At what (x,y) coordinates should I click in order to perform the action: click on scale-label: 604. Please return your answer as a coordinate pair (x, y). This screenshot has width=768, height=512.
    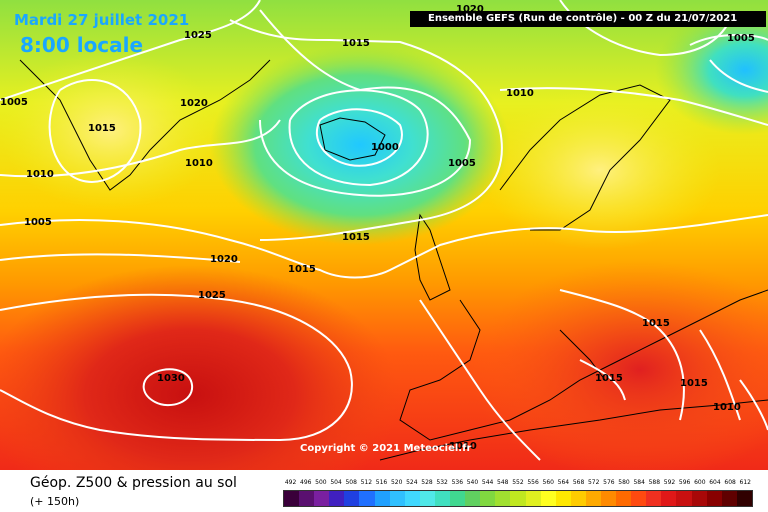
    Looking at the image, I should click on (715, 482).